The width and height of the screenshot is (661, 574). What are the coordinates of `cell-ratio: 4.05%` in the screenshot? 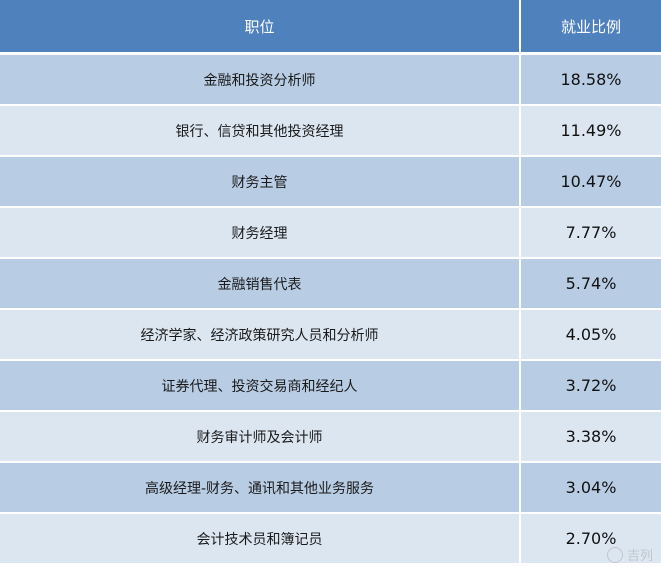 It's located at (590, 335).